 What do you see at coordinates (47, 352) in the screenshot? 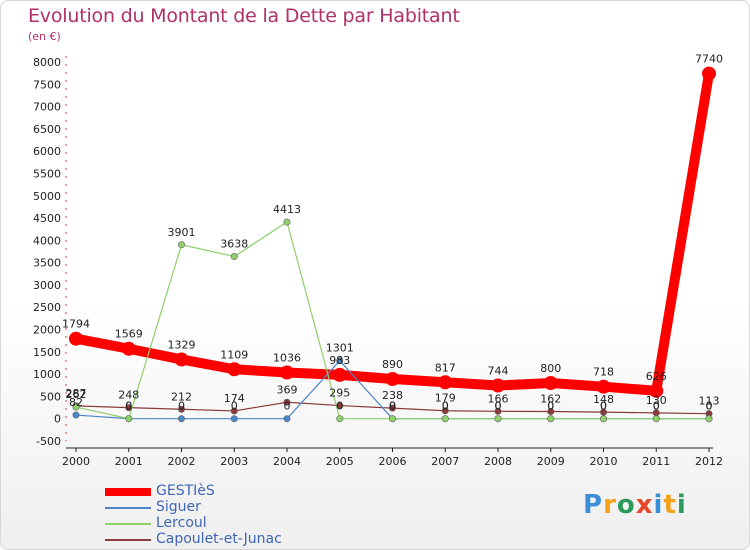
I see `y-tick-label: 1500` at bounding box center [47, 352].